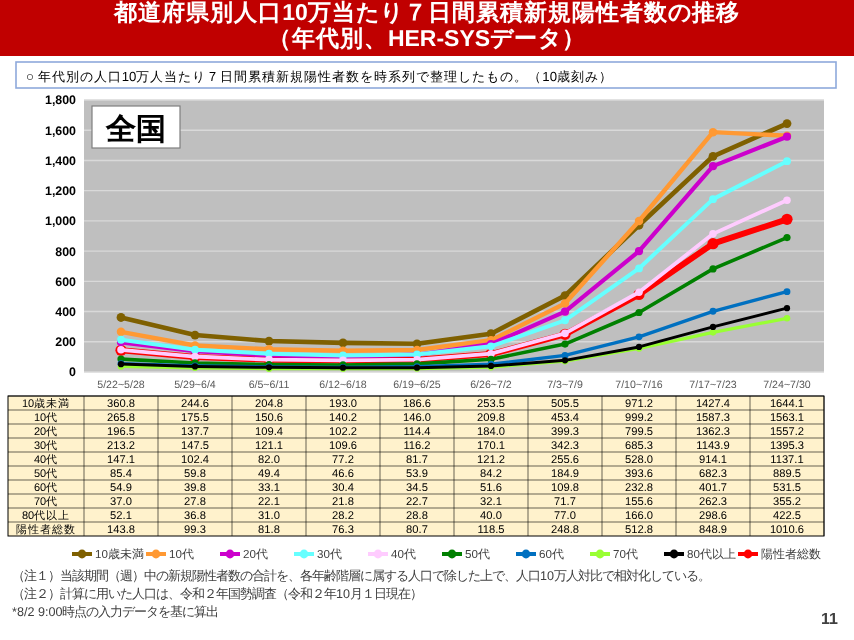 Image resolution: width=854 pixels, height=640 pixels. What do you see at coordinates (426, 28) in the screenshot?
I see `chart-title: 都道府県別人口10万当たり７日間累積新規陽性者数の推移（年代別、HER-SYSデータ）` at bounding box center [426, 28].